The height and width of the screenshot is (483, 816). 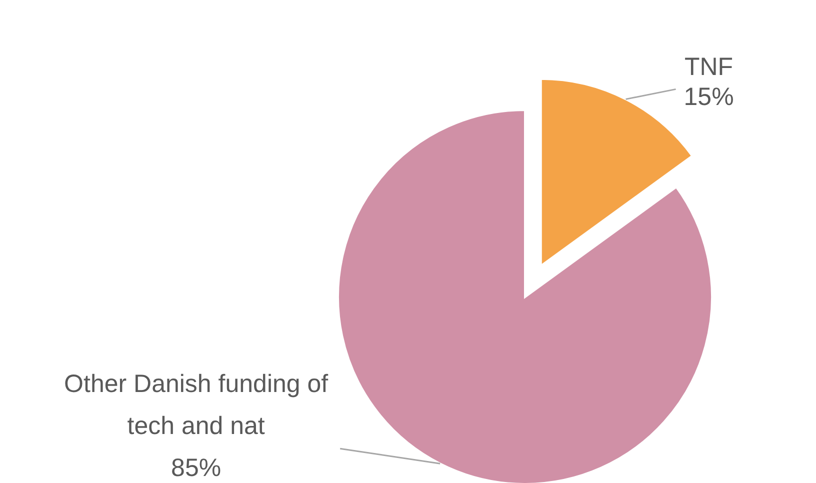 What do you see at coordinates (196, 468) in the screenshot?
I see `data-label: 85%` at bounding box center [196, 468].